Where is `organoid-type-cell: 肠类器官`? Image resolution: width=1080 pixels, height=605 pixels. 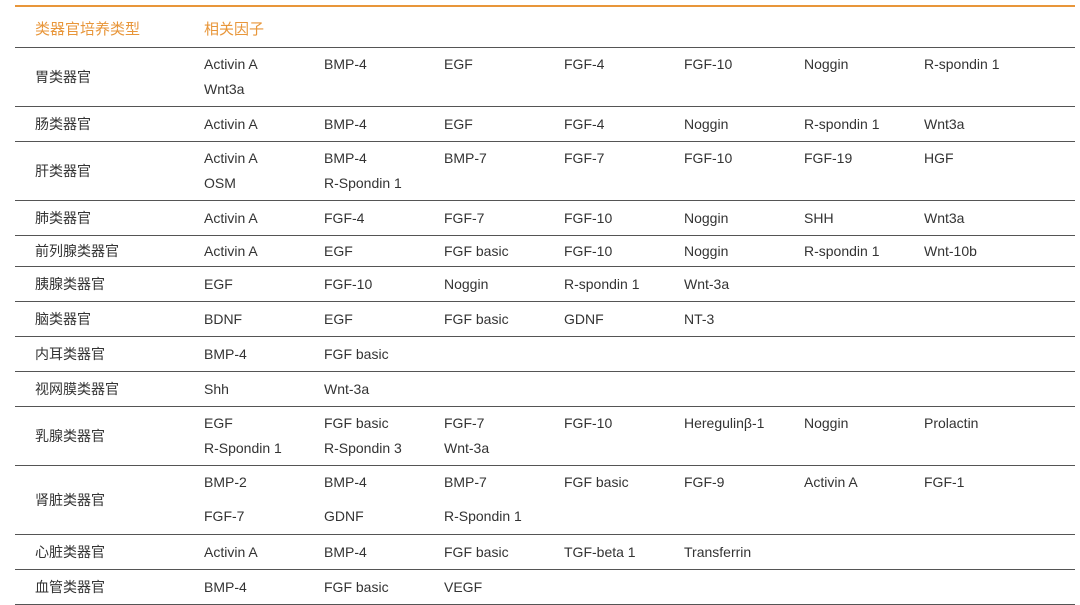 organoid-type-cell: 肠类器官 is located at coordinates (63, 124).